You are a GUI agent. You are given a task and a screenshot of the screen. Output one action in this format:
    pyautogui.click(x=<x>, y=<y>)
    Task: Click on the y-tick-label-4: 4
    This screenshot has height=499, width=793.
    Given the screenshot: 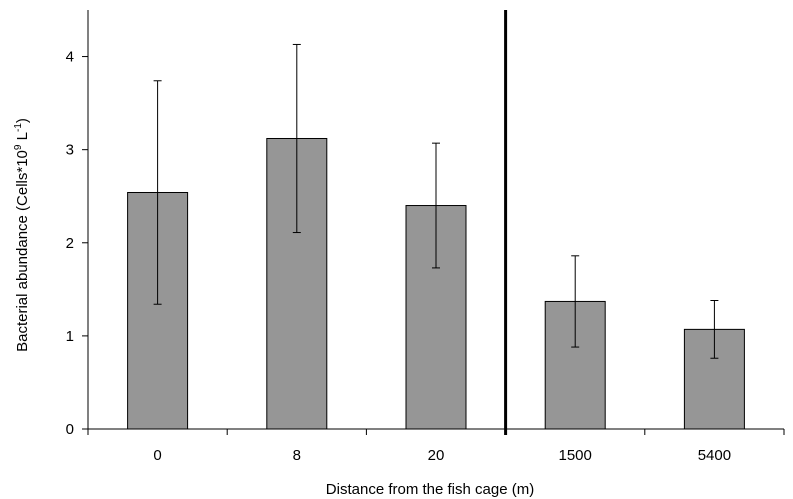 What is the action you would take?
    pyautogui.click(x=70, y=57)
    